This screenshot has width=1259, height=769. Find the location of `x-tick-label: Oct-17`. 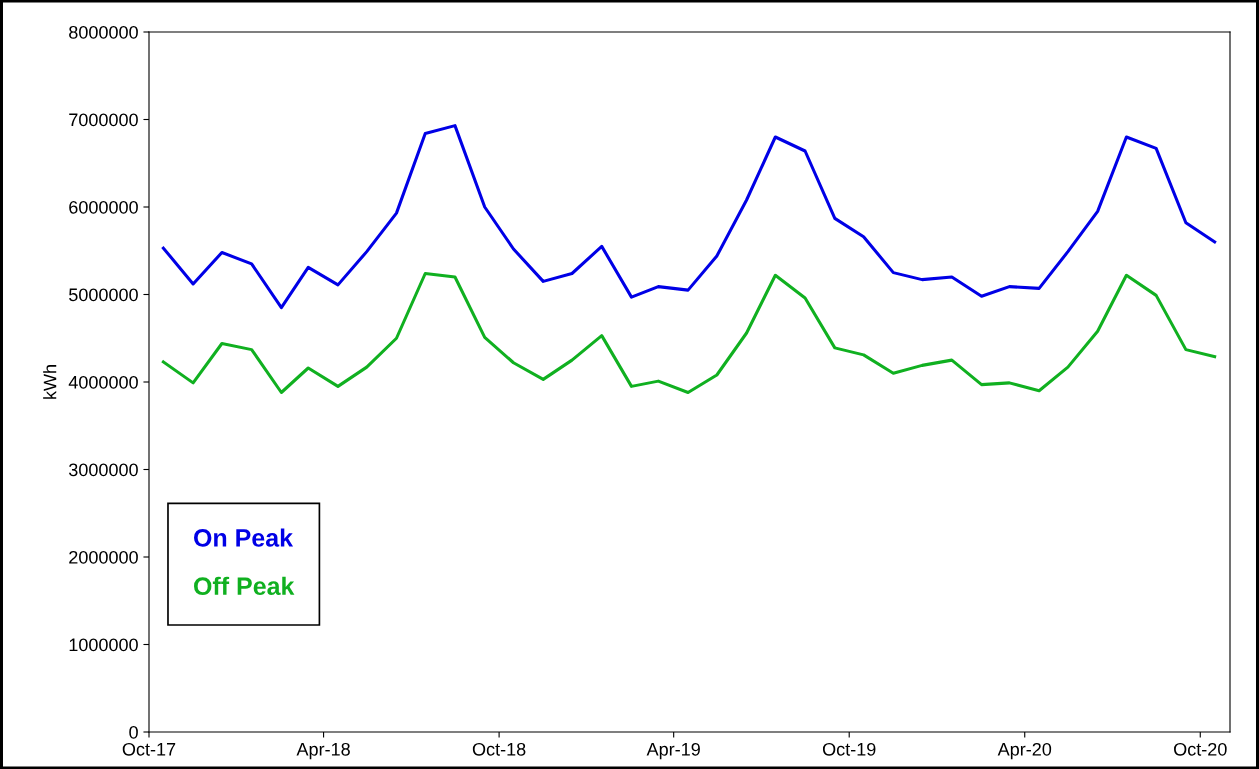

x-tick-label: Oct-17 is located at coordinates (149, 749).